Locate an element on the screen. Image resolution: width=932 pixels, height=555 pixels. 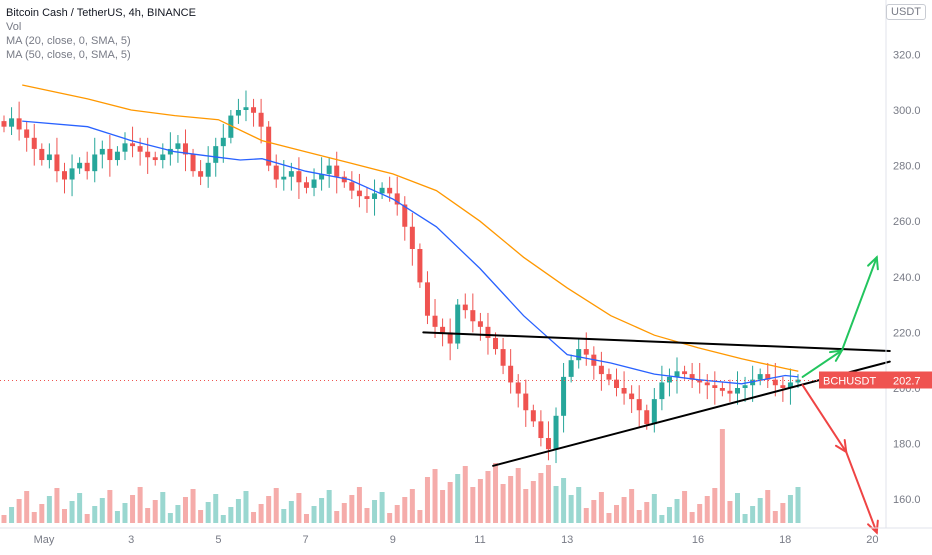
price-tick-label: 220.0 is located at coordinates (907, 333).